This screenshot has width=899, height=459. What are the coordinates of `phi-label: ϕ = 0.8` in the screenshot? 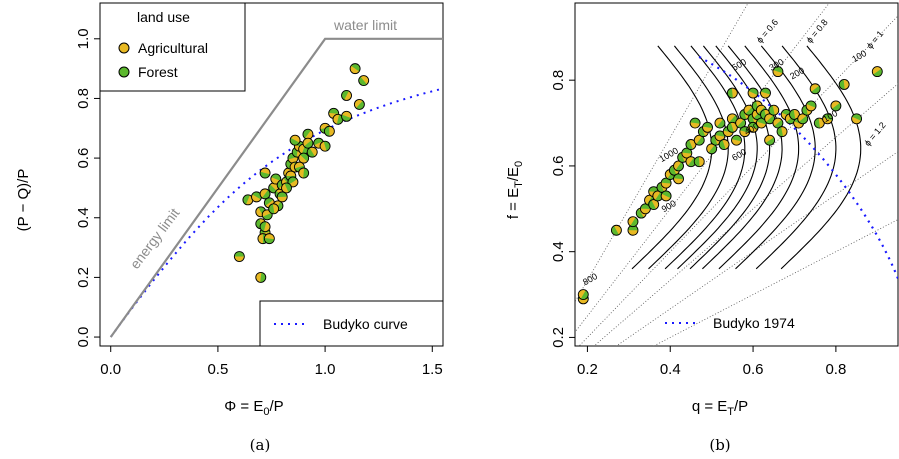 It's located at (817, 31).